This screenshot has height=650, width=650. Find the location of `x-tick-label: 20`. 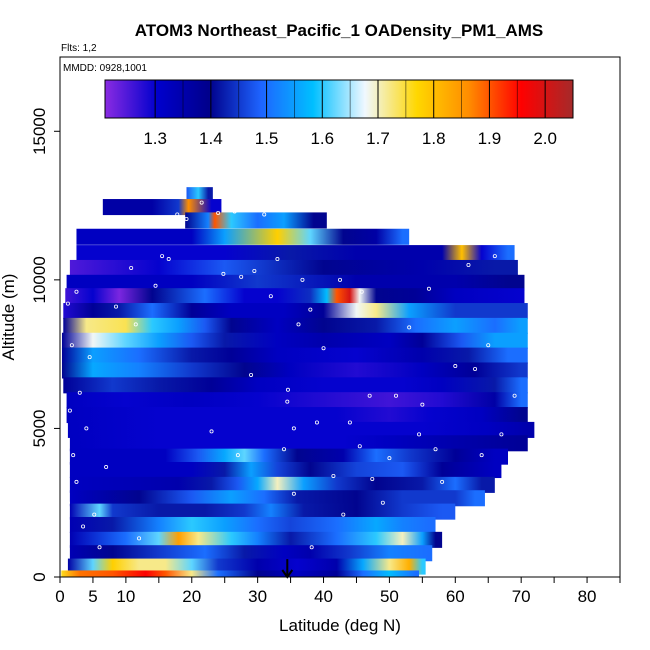

x-tick-label: 20 is located at coordinates (191, 596).